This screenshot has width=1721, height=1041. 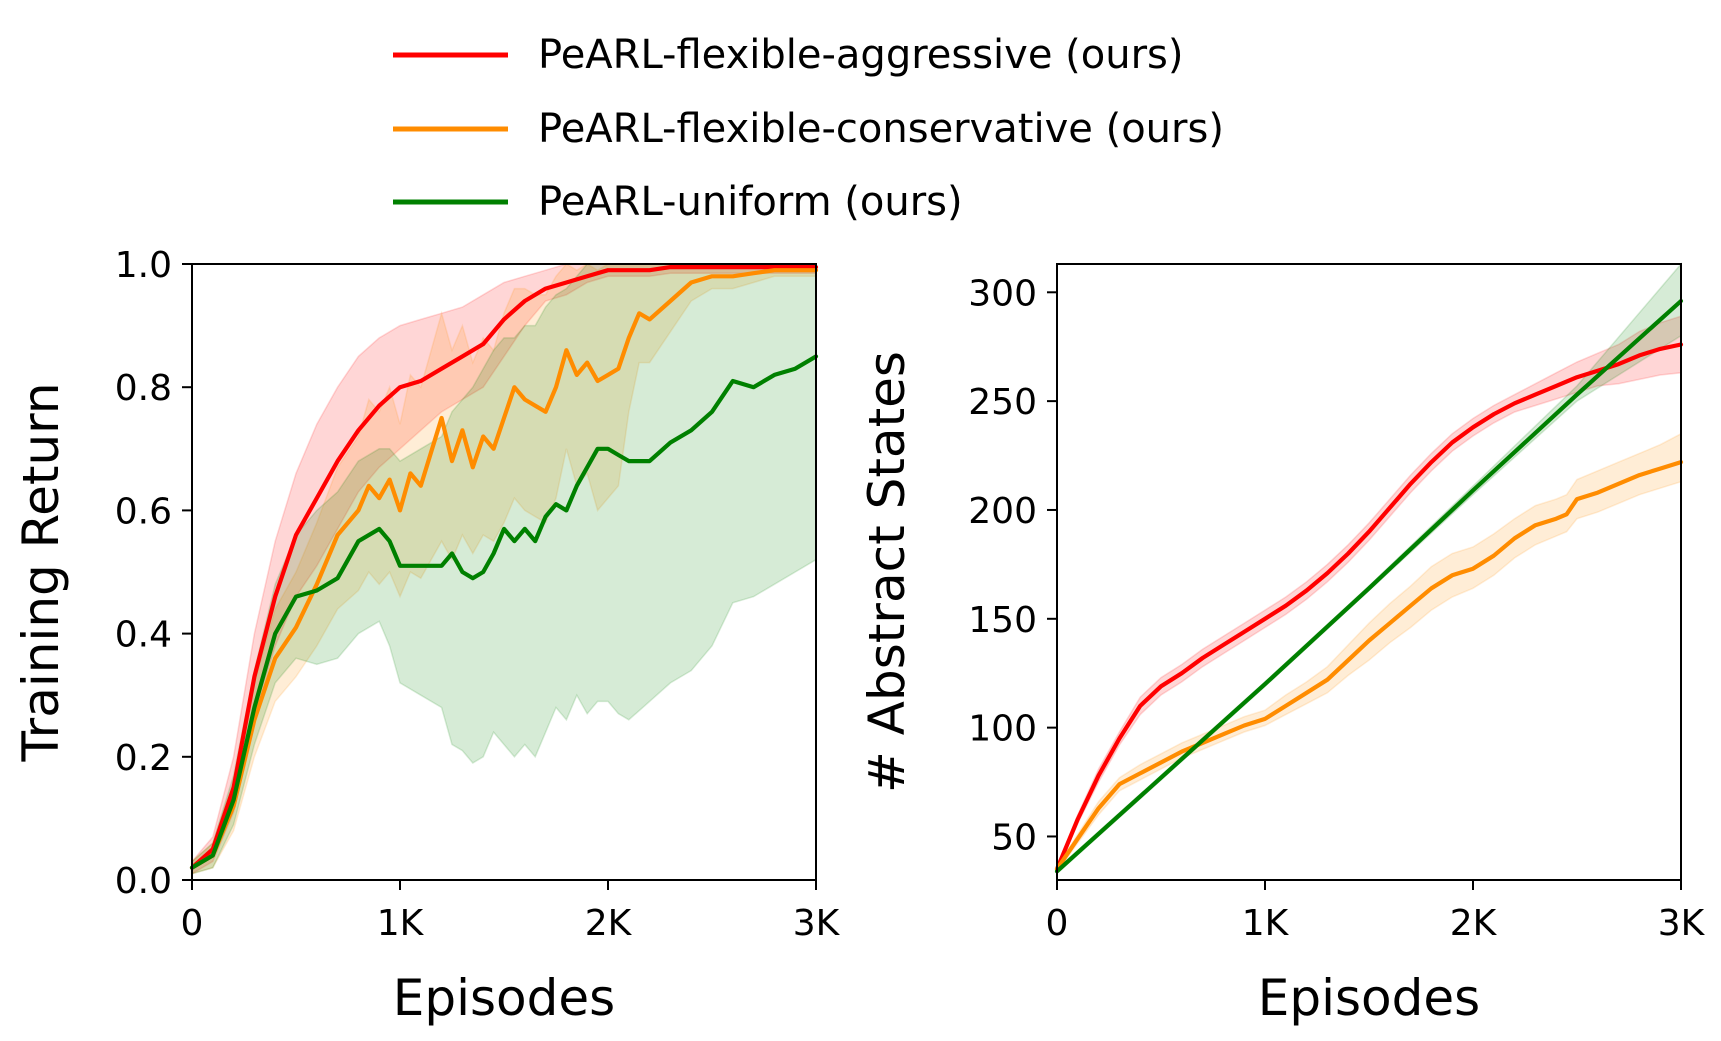 What do you see at coordinates (1002, 293) in the screenshot?
I see `y-tick-label: 300` at bounding box center [1002, 293].